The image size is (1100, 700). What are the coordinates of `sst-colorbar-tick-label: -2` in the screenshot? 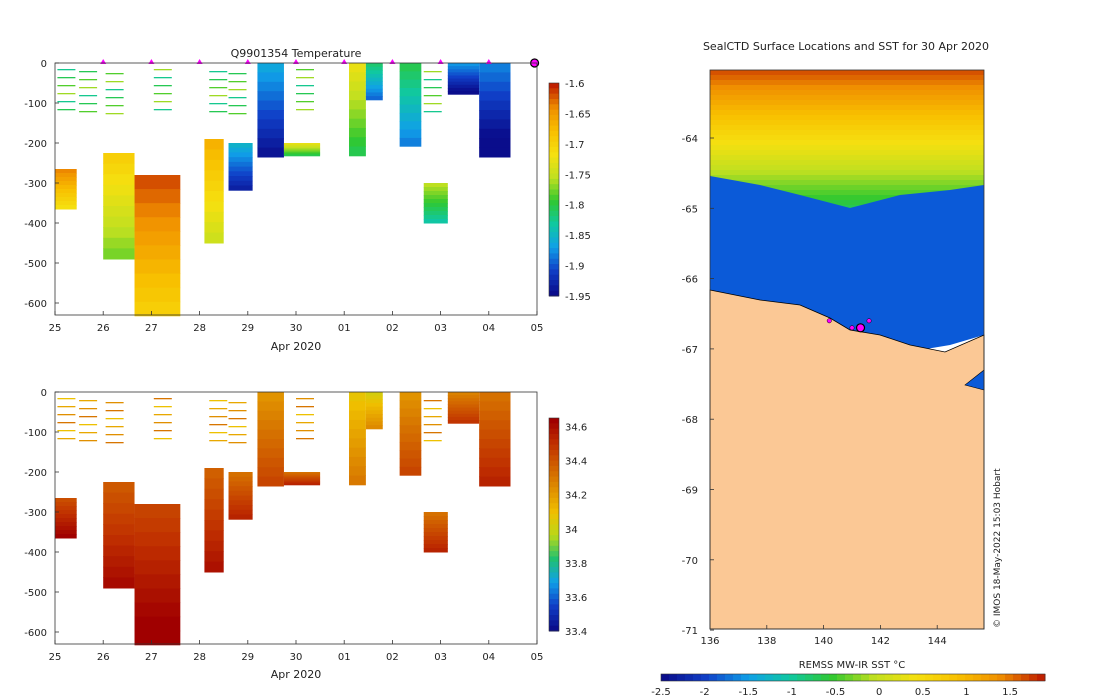 It's located at (705, 692).